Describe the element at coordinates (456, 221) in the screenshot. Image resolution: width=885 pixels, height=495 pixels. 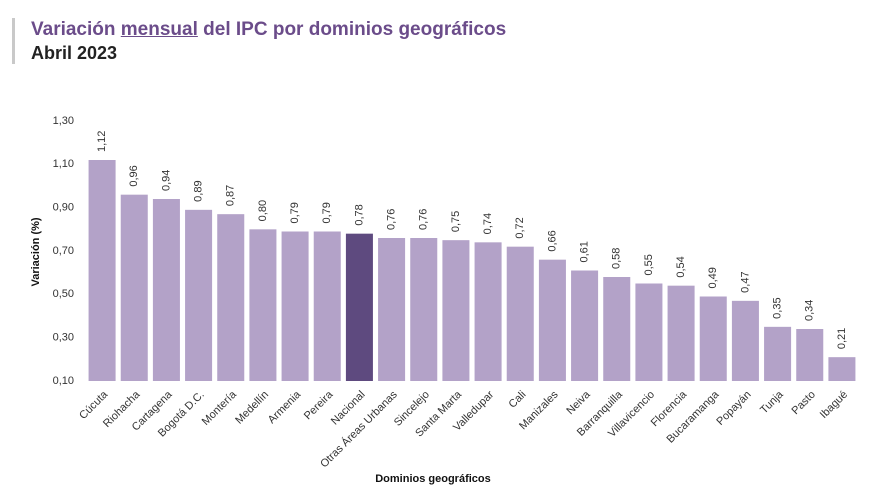
I see `value-label: 0,75` at that location.